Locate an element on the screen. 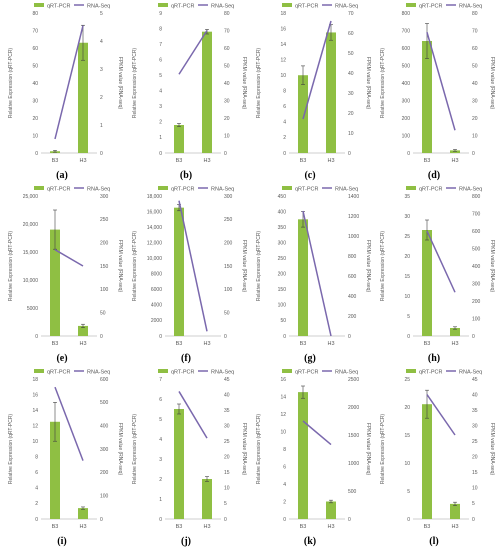 This screenshot has height=550, width=496. y2-tick-label: 1000 is located at coordinates (353, 464).